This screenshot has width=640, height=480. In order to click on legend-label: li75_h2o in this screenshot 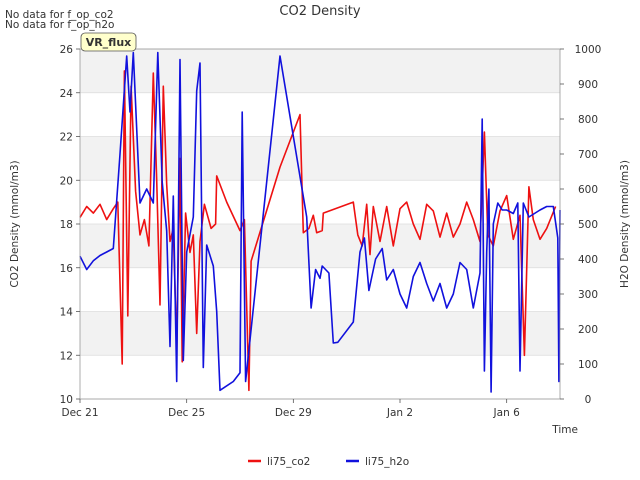, I will do `click(387, 462)`.